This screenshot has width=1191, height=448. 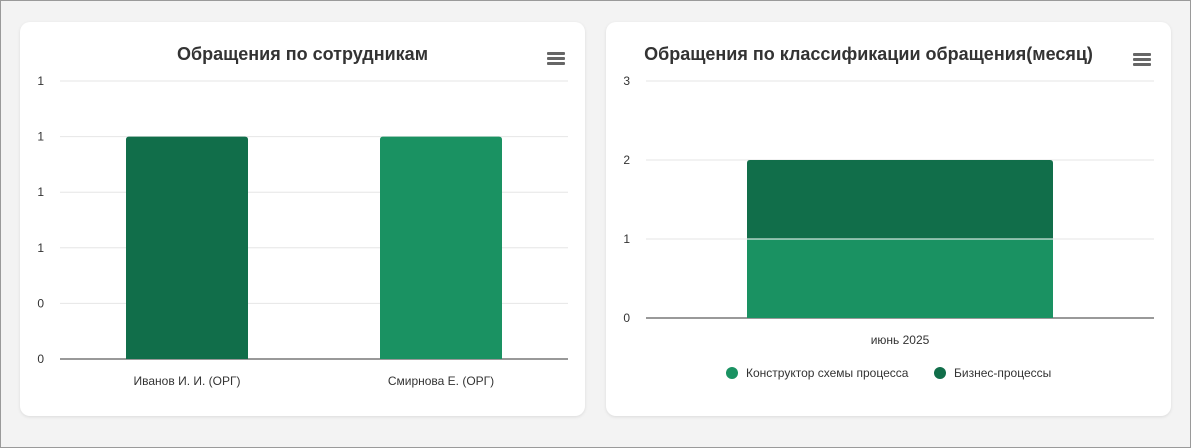 I want to click on chart-title: Обращения по сотрудникам, so click(x=302, y=54).